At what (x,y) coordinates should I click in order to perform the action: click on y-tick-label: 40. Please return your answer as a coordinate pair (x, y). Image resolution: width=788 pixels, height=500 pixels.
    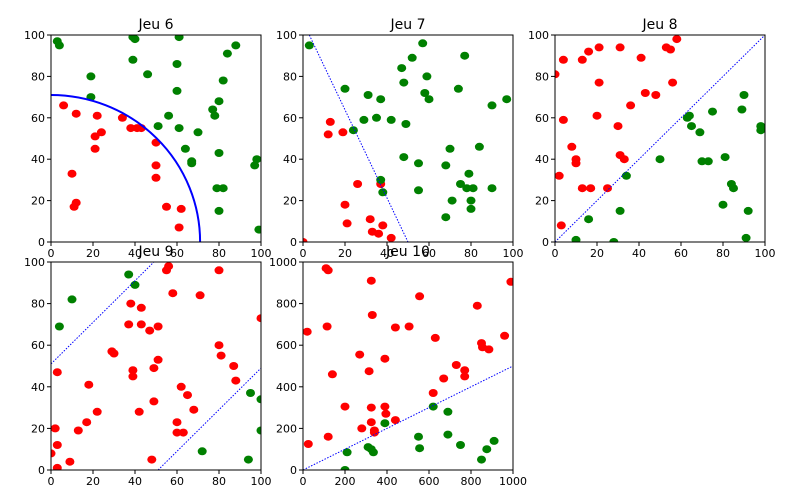
    Looking at the image, I should click on (542, 159).